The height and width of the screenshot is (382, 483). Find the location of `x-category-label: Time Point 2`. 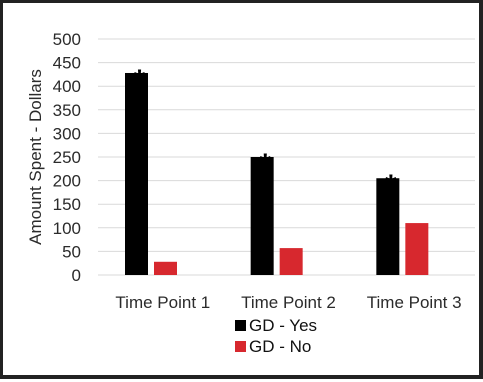

x-category-label: Time Point 2 is located at coordinates (288, 302).